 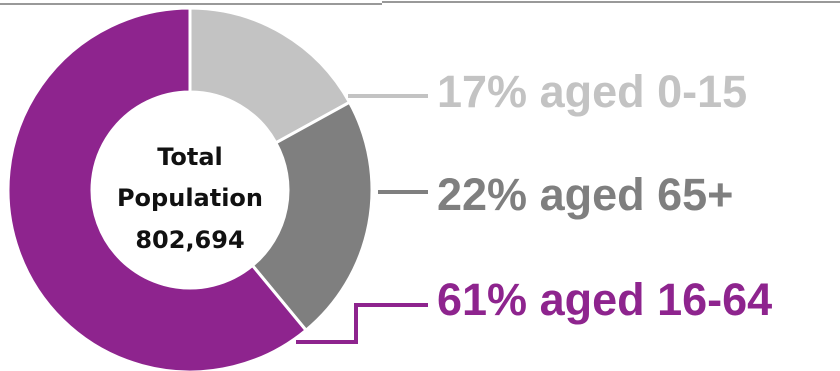 I want to click on slice-label-aged-16-64: 61% aged 16-64, so click(x=604, y=299).